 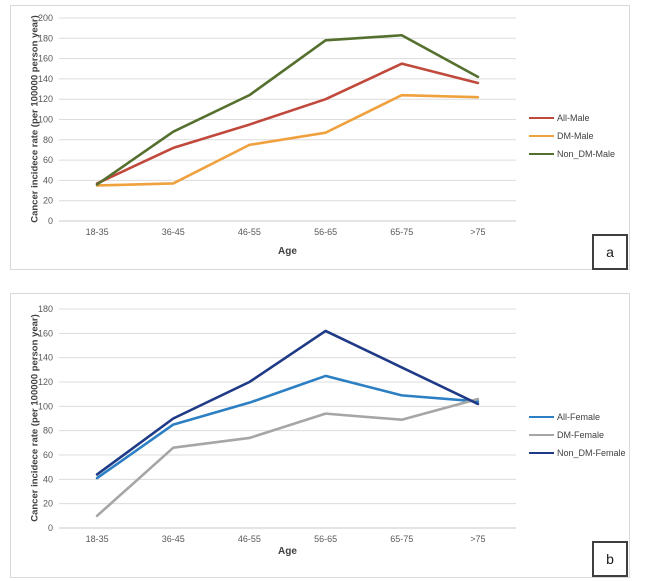 What do you see at coordinates (581, 435) in the screenshot?
I see `legend-label: DM-Female` at bounding box center [581, 435].